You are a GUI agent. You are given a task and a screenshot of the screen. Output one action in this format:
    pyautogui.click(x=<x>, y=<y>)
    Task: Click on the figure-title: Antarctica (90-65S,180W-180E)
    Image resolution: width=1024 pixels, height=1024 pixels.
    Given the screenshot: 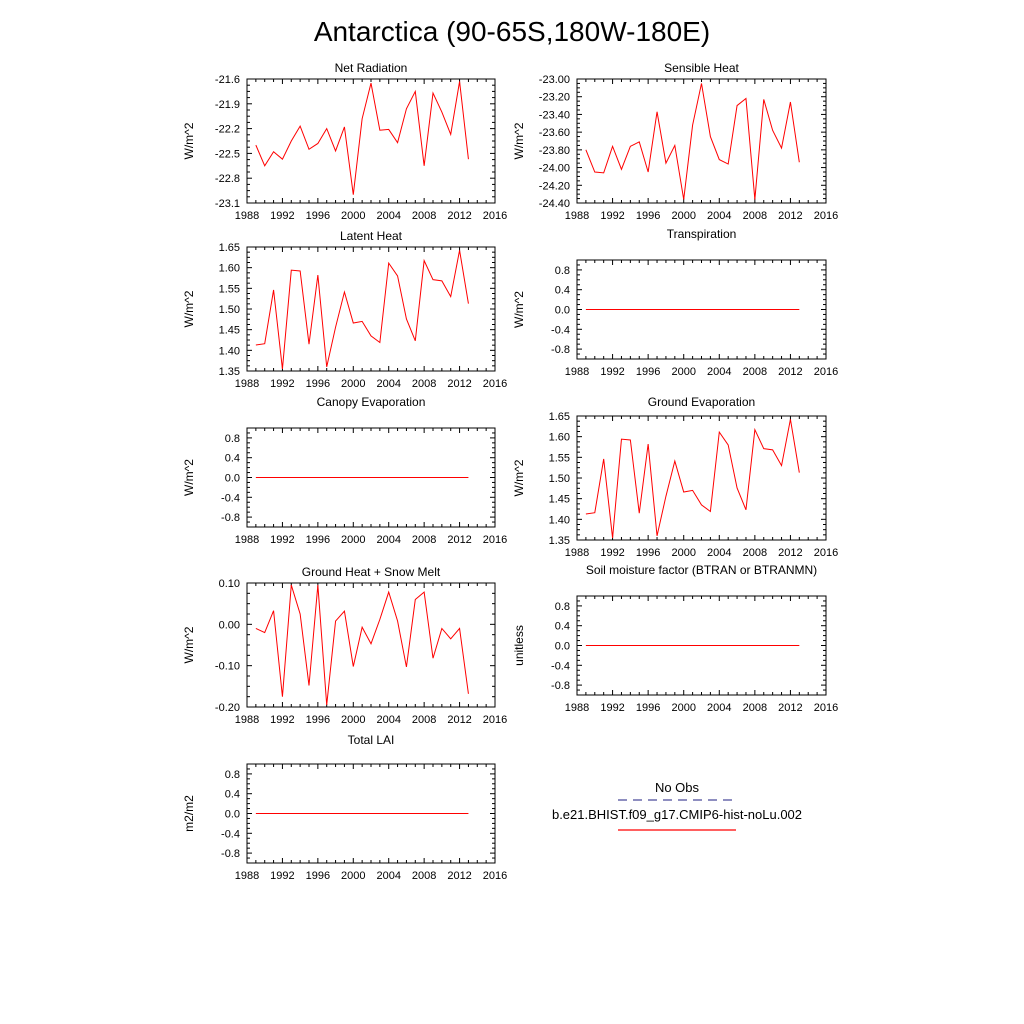 What is the action you would take?
    pyautogui.click(x=512, y=31)
    